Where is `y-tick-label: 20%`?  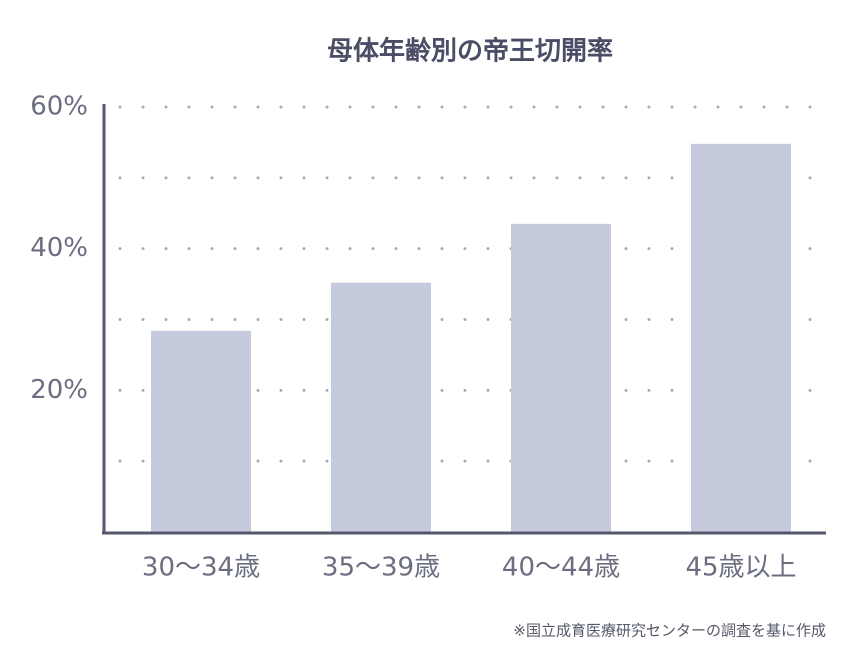
y-tick-label: 20% is located at coordinates (59, 390).